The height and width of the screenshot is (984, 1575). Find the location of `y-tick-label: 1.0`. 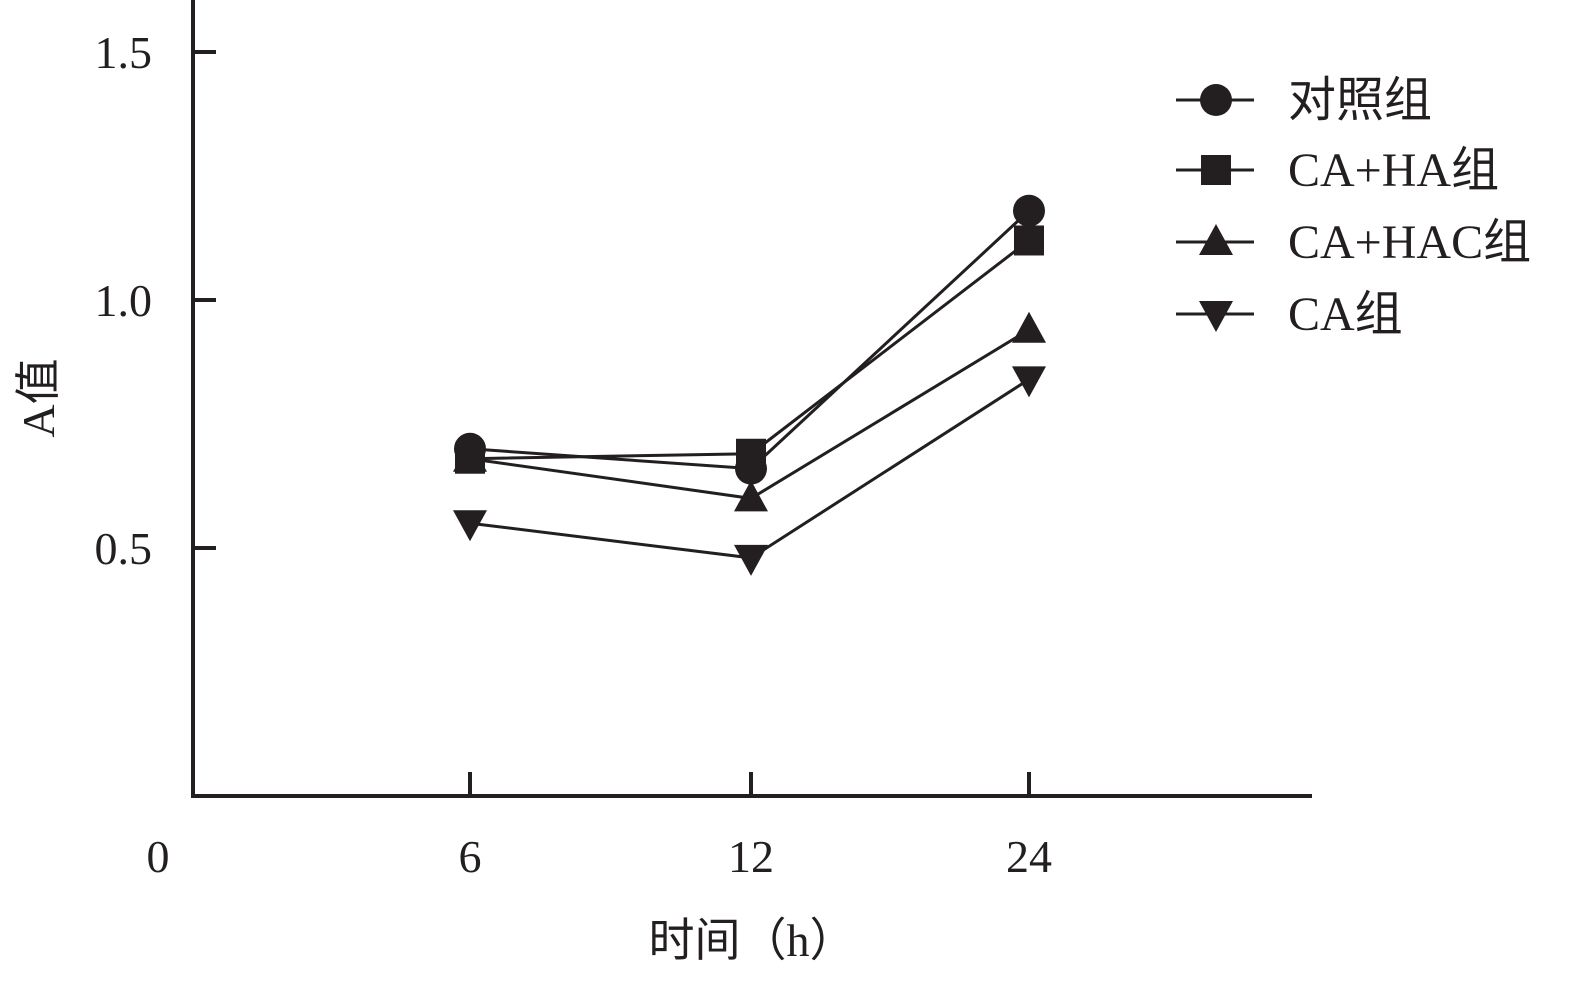

y-tick-label: 1.0 is located at coordinates (124, 300).